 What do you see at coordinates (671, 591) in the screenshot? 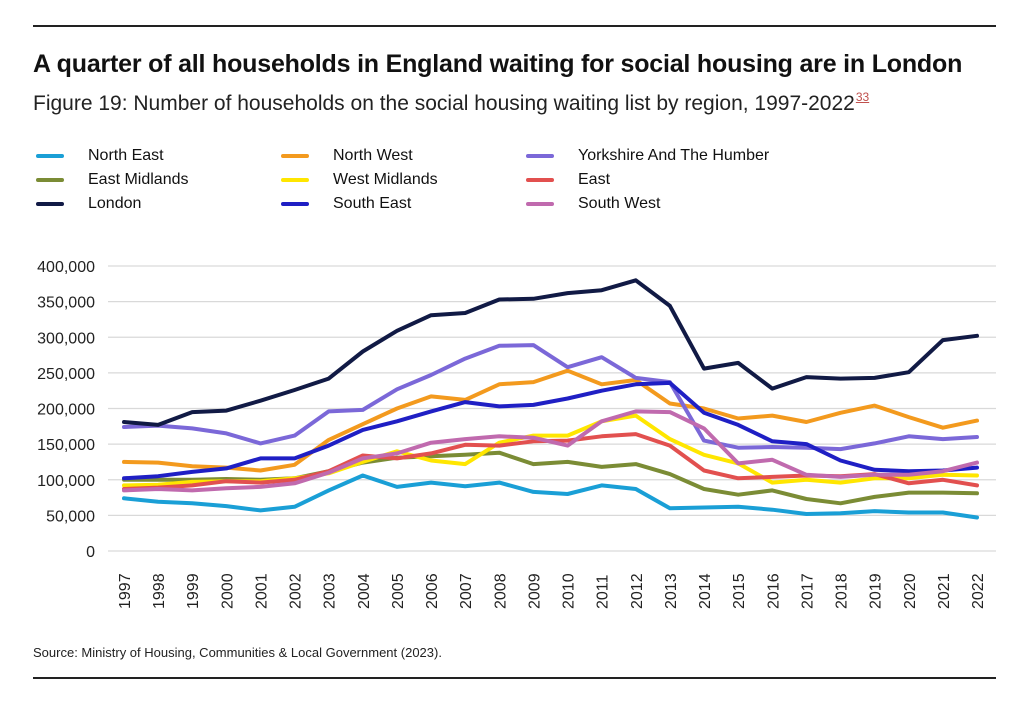
I see `x-tick-label: 2013` at bounding box center [671, 591].